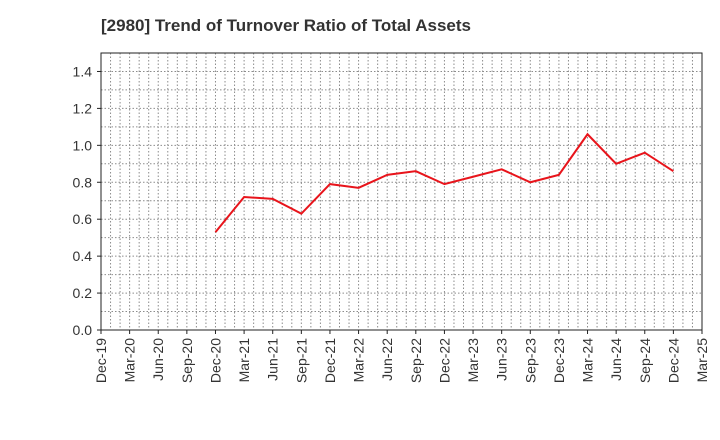 The image size is (720, 440). What do you see at coordinates (359, 360) in the screenshot?
I see `x-tick-label: Mar-22` at bounding box center [359, 360].